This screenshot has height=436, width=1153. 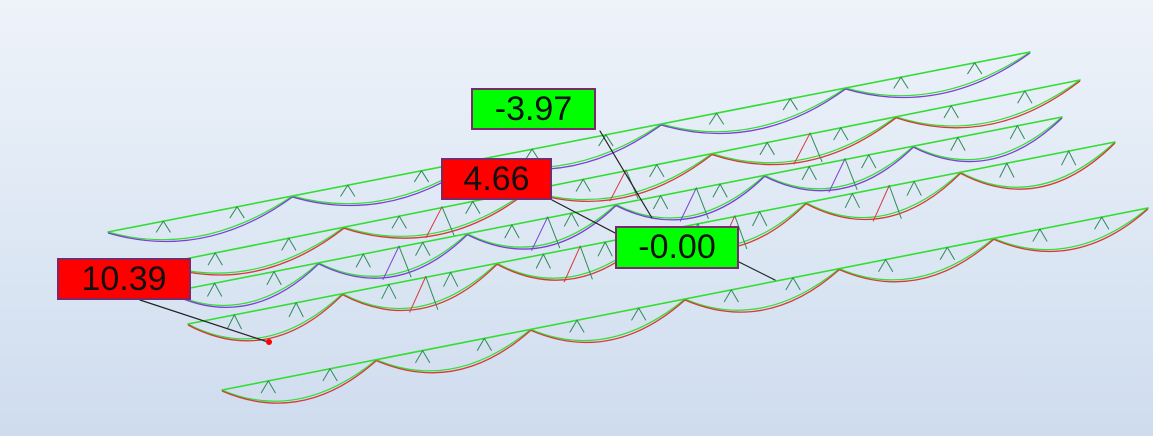 I want to click on leader-line-center, so click(x=757, y=271).